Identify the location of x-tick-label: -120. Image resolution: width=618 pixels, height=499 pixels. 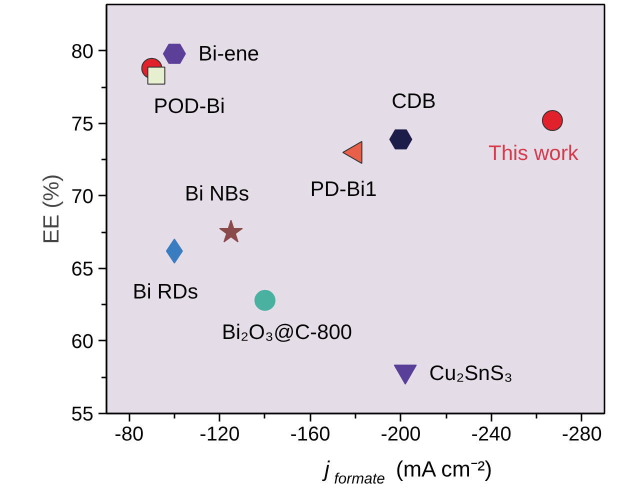
(220, 435).